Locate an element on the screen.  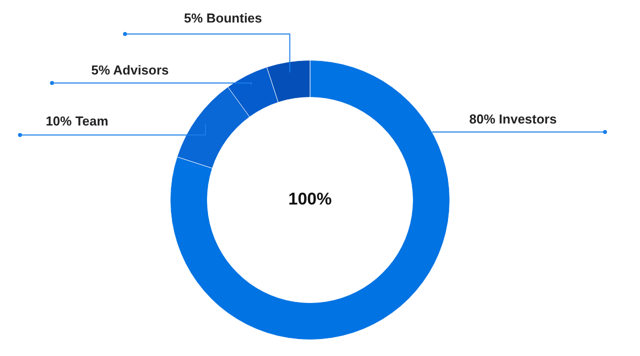
slice-label: 80% Investors is located at coordinates (513, 119).